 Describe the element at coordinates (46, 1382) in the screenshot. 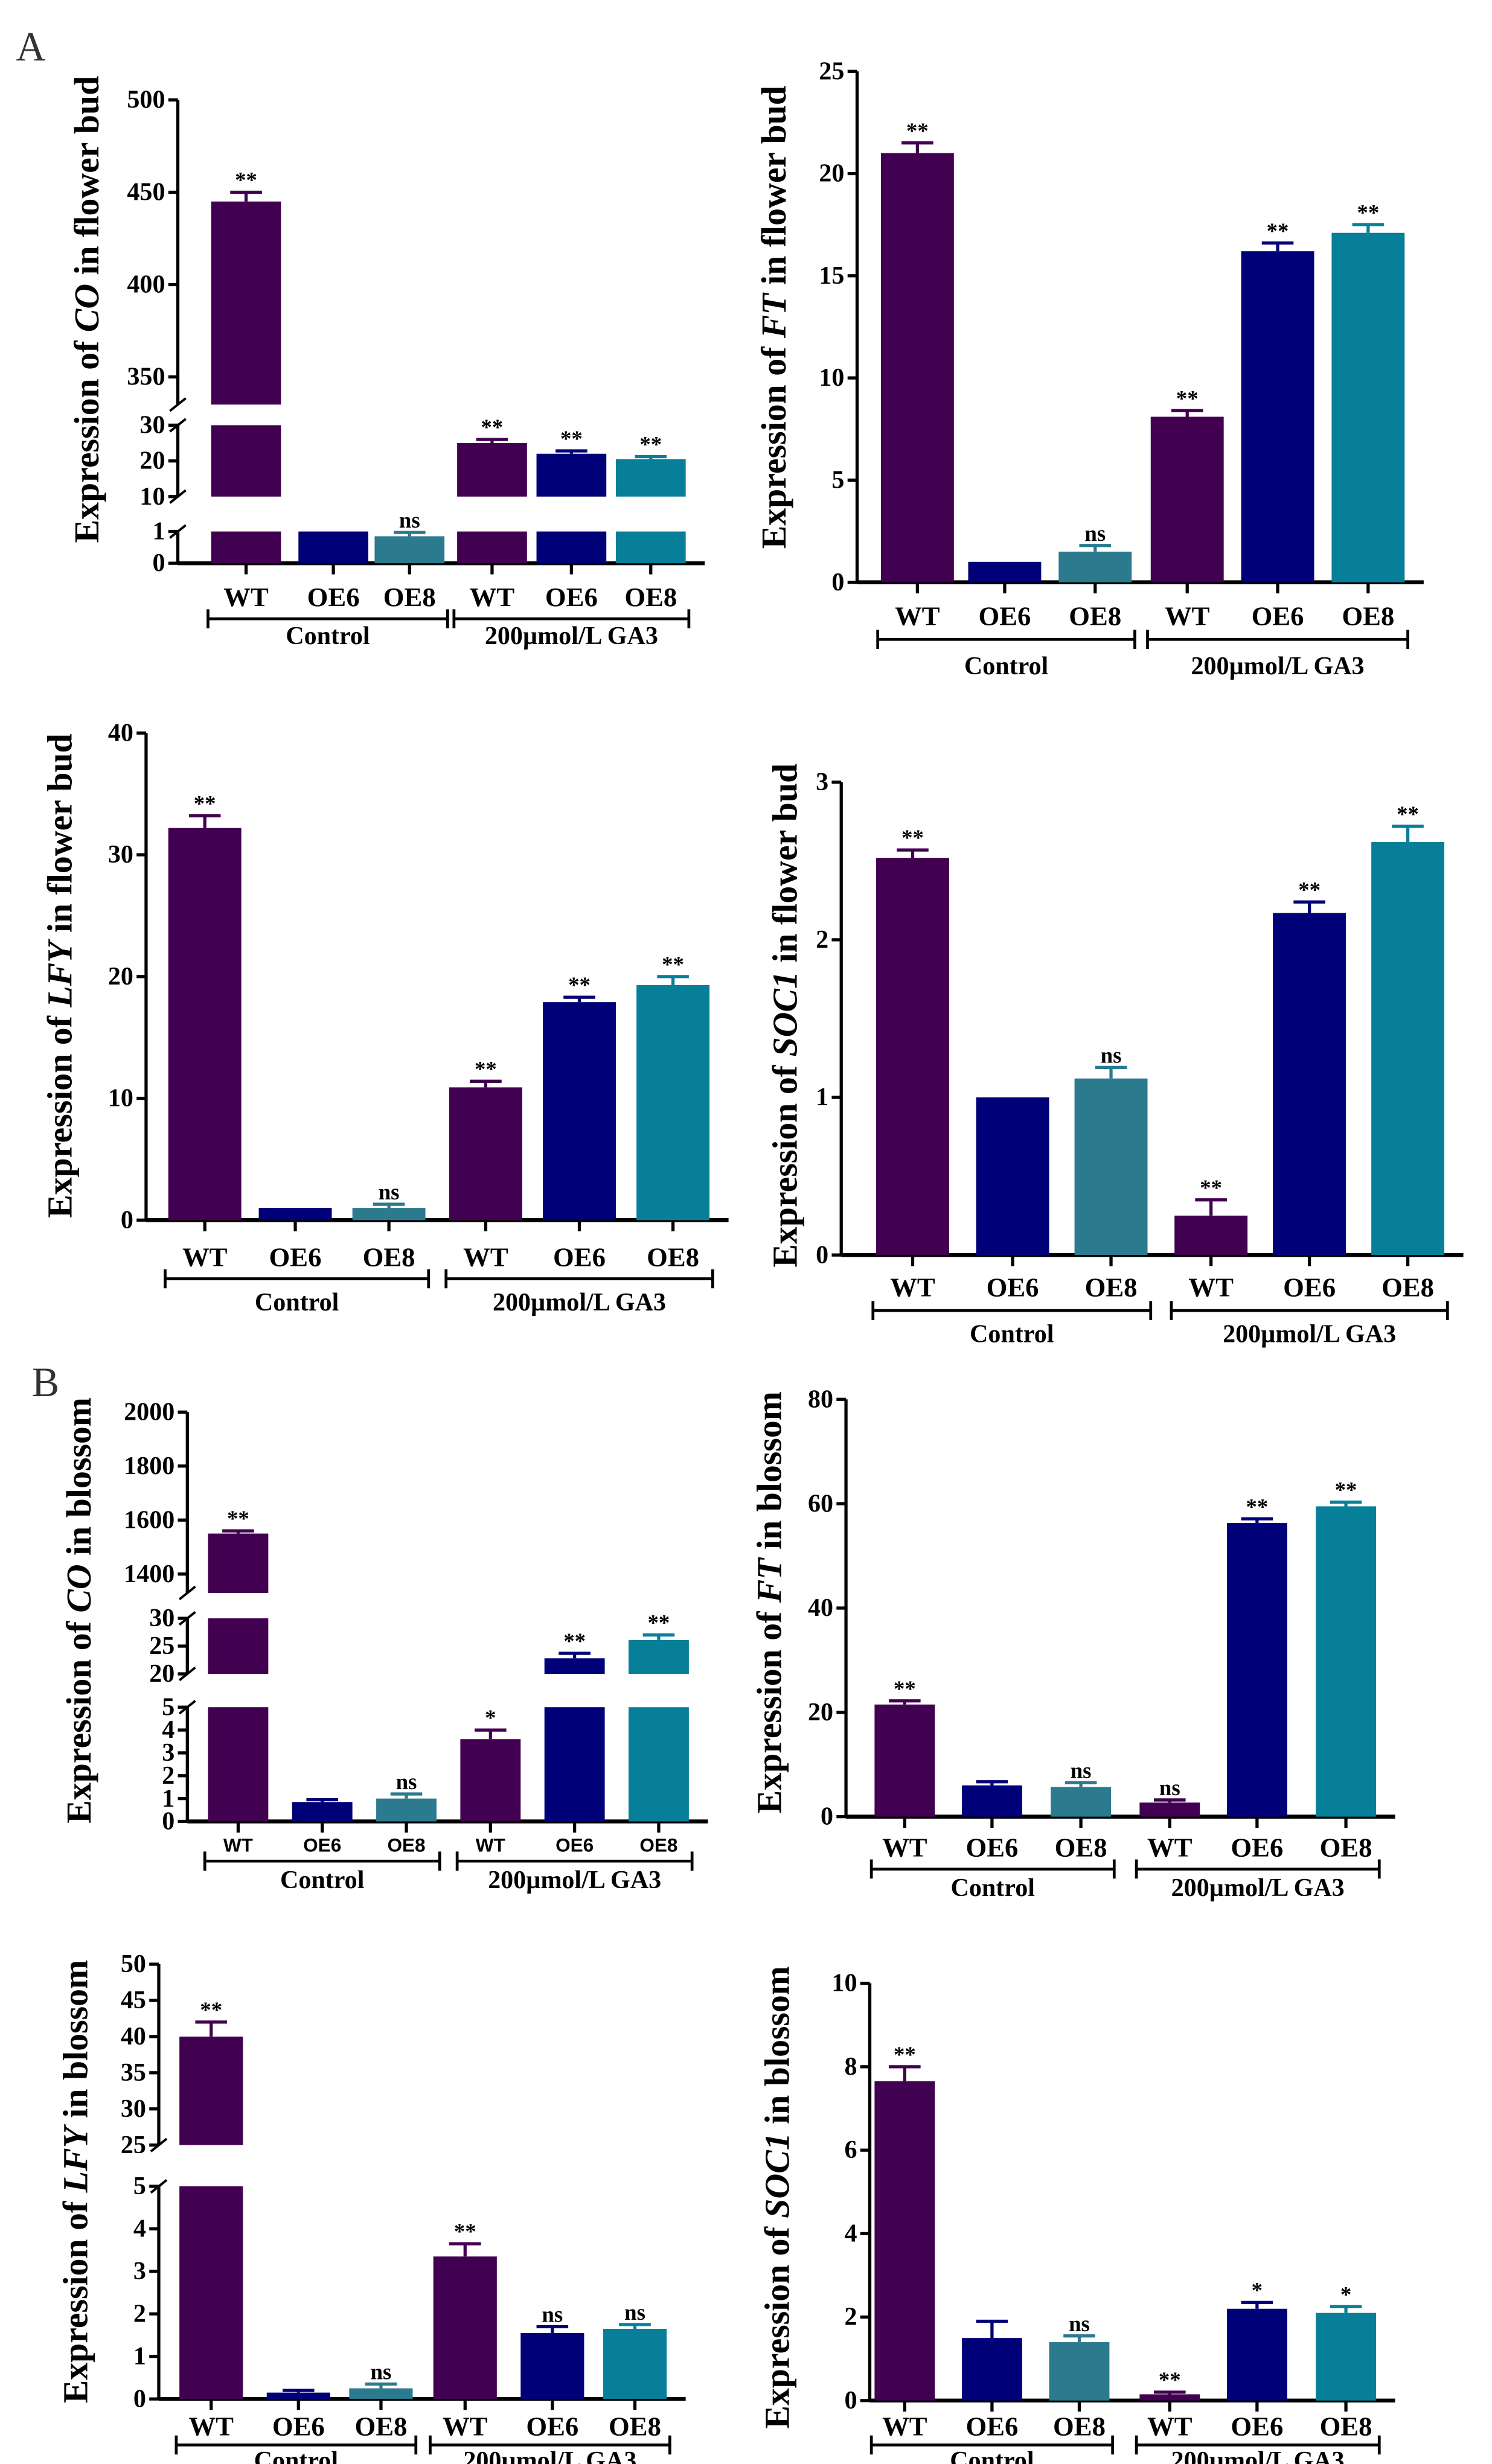

I see `panel-letter-b: B` at that location.